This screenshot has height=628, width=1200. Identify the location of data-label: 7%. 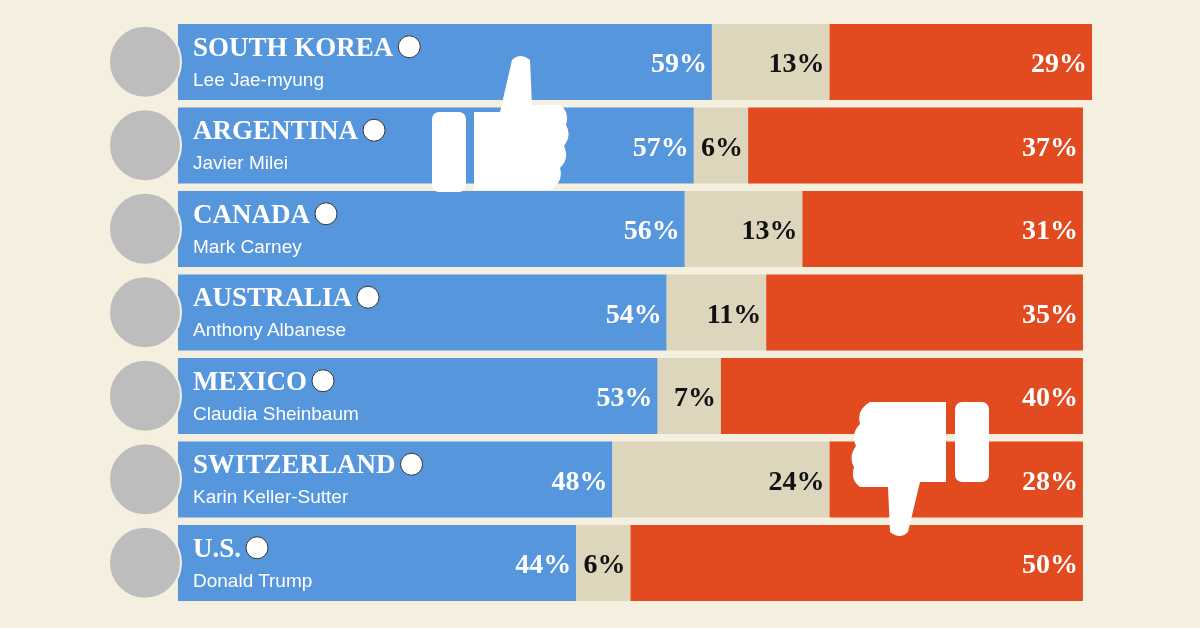
(694, 396).